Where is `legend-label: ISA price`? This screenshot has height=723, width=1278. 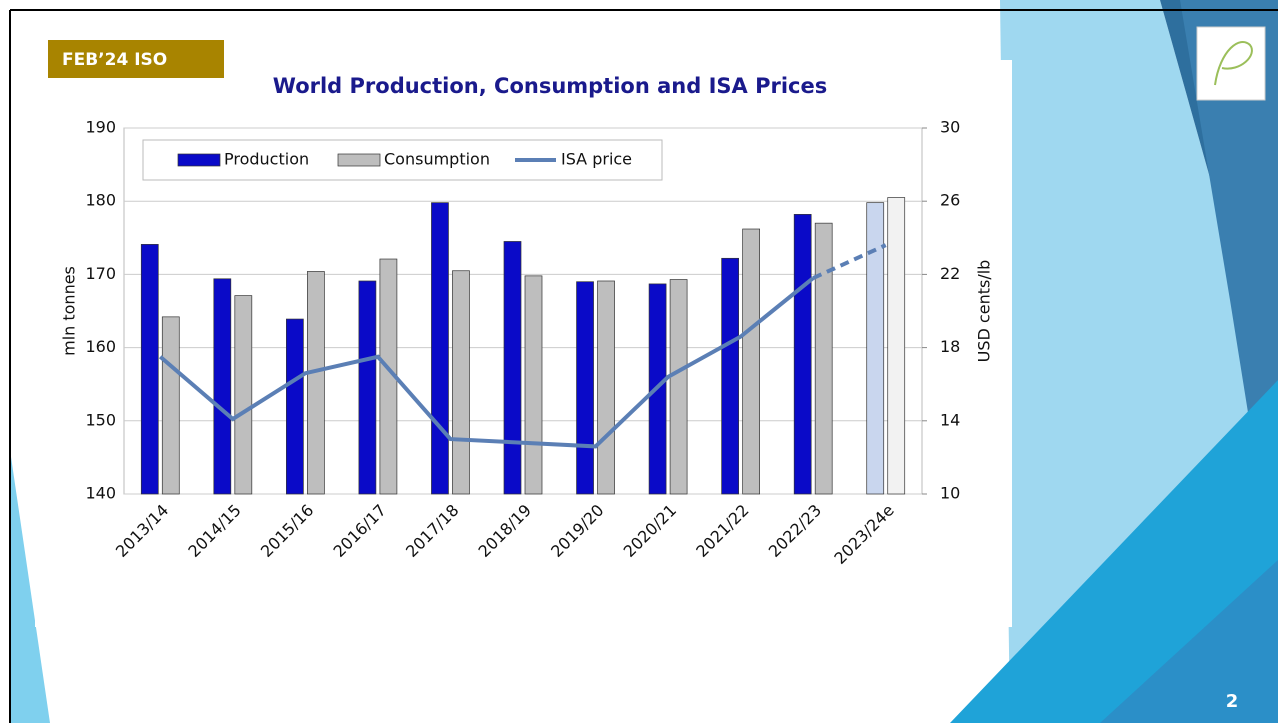
legend-label: ISA price is located at coordinates (596, 159).